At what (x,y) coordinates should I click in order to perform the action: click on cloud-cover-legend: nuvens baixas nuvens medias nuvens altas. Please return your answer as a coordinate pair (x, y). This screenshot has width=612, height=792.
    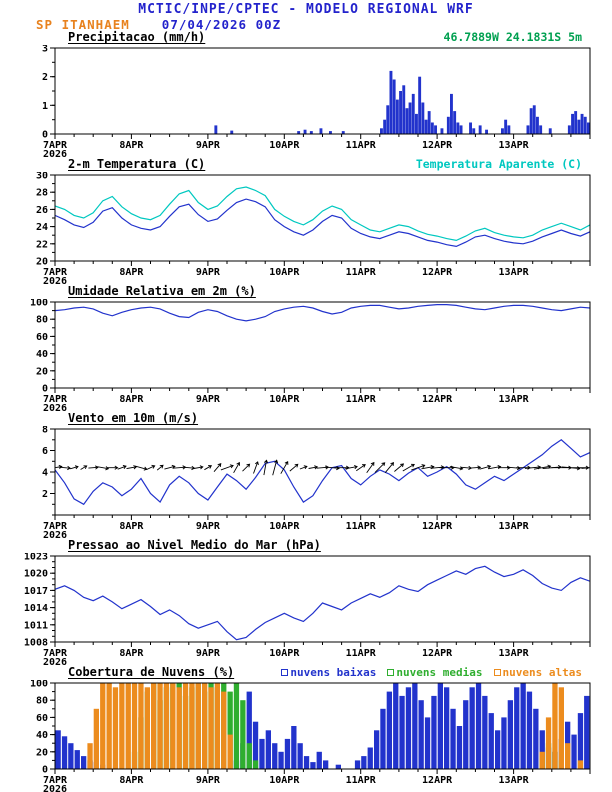
    Looking at the image, I should click on (431, 672).